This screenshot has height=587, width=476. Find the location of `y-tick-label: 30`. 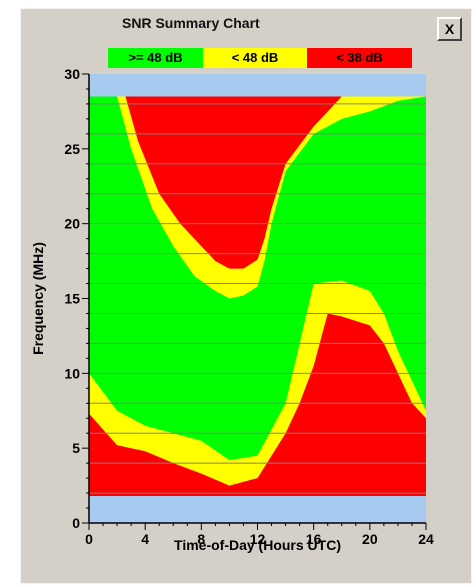

y-tick-label: 30 is located at coordinates (72, 74).